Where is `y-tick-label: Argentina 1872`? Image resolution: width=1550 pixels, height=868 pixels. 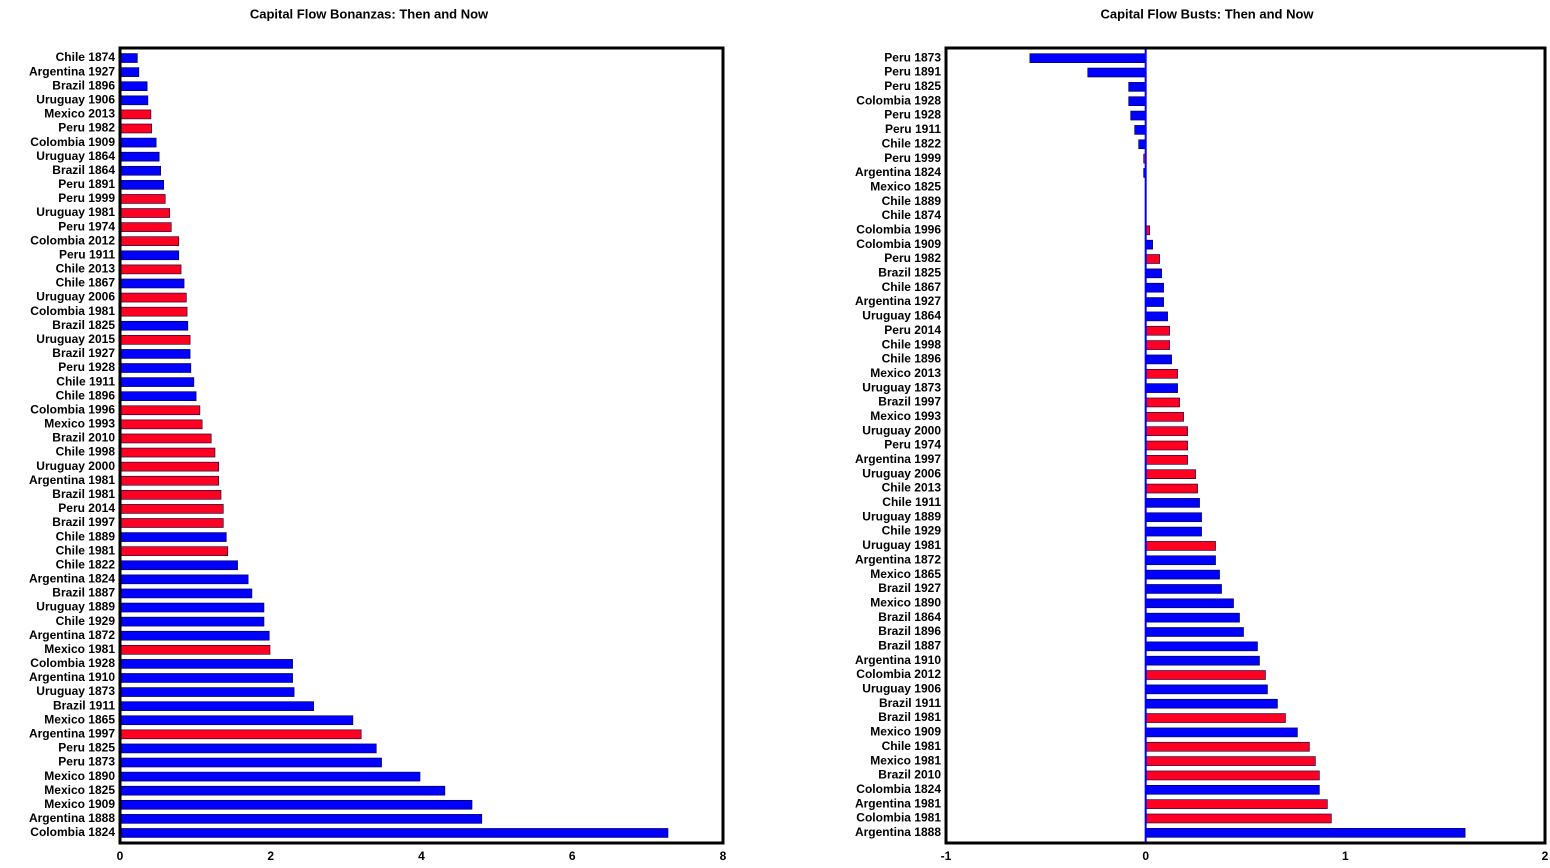 y-tick-label: Argentina 1872 is located at coordinates (898, 559).